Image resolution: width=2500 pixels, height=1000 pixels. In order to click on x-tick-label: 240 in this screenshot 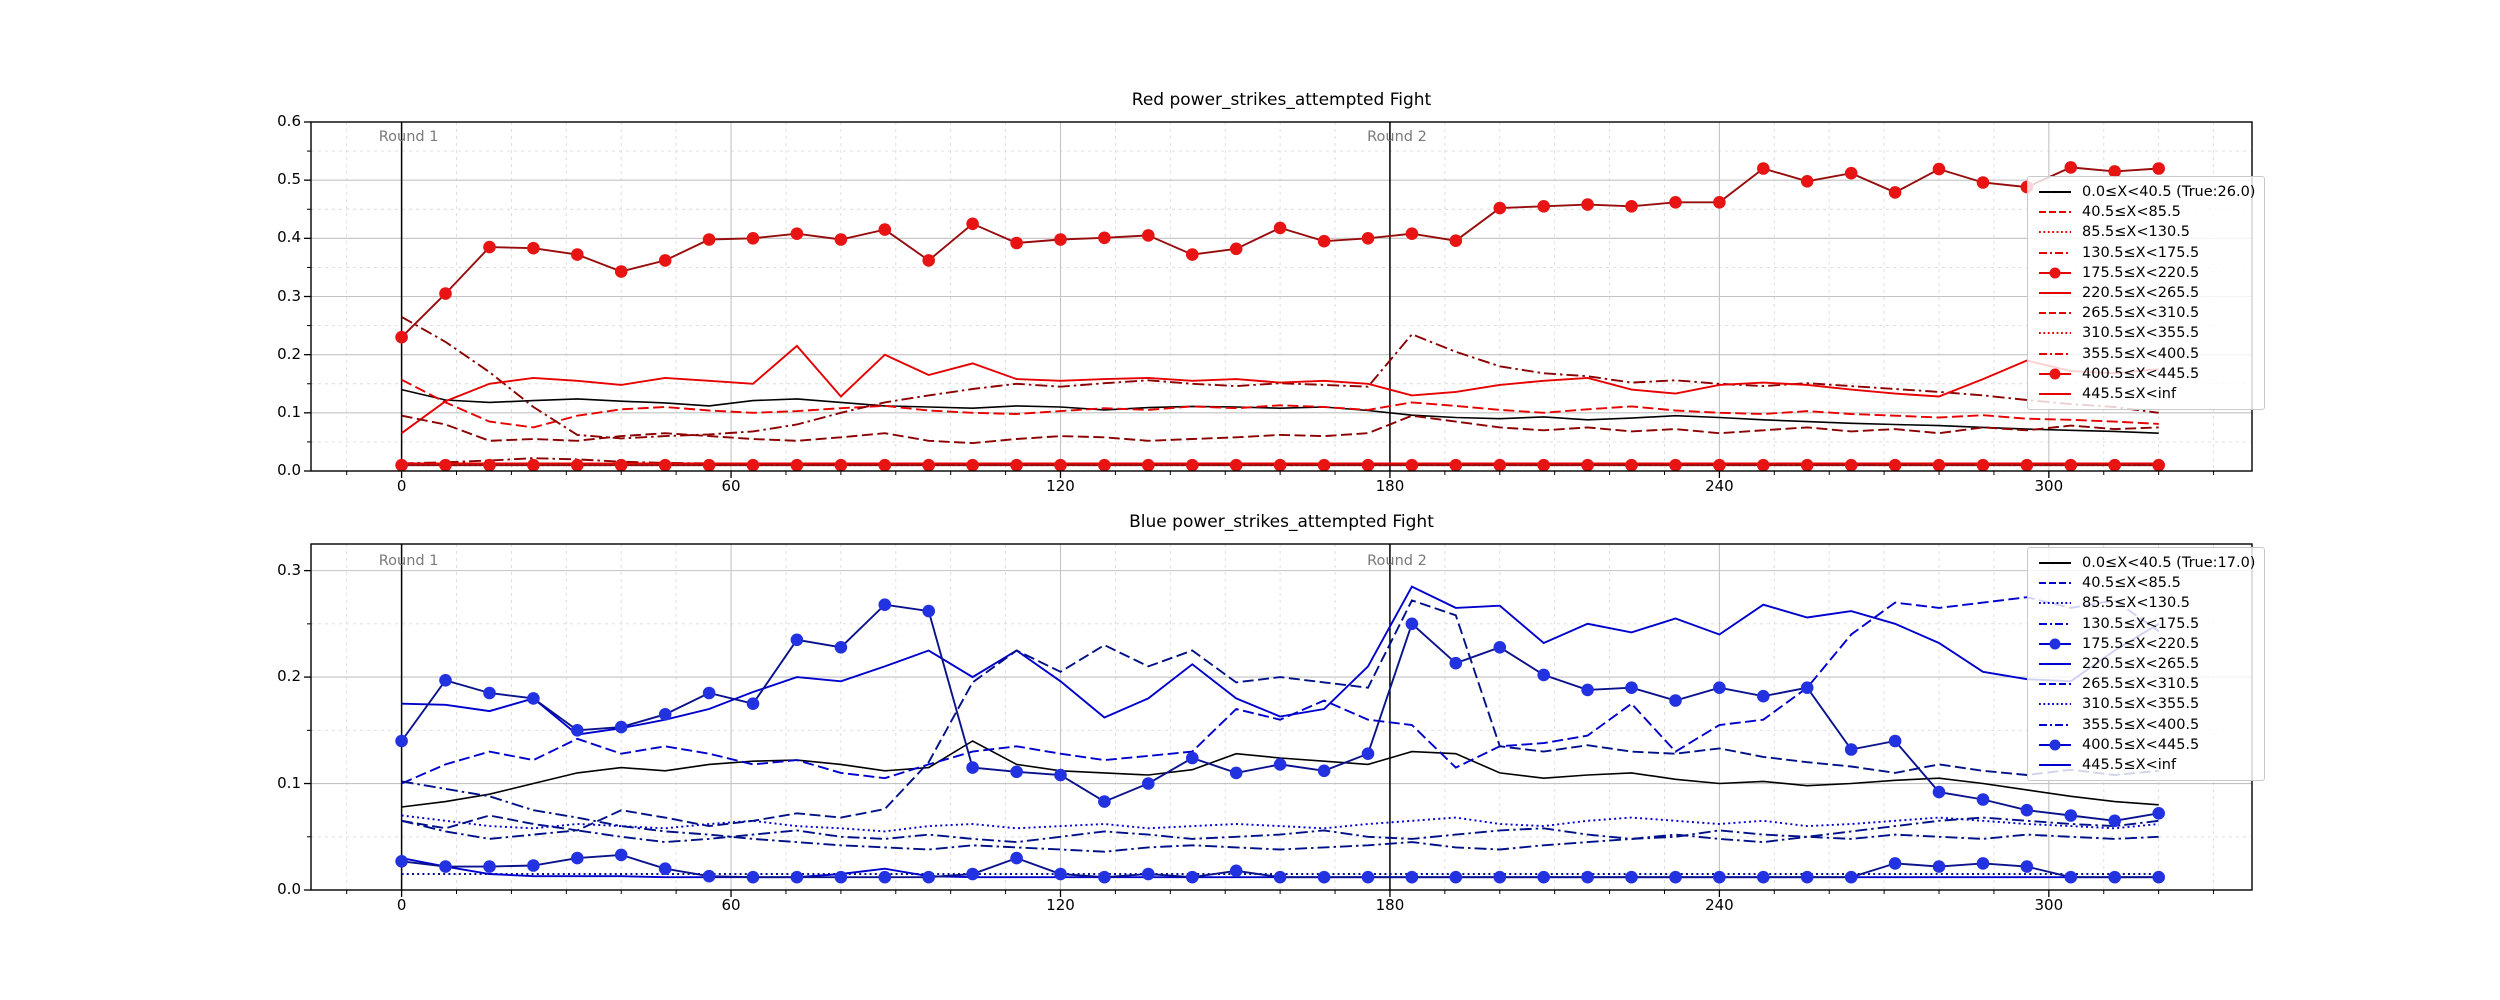, I will do `click(1719, 486)`.